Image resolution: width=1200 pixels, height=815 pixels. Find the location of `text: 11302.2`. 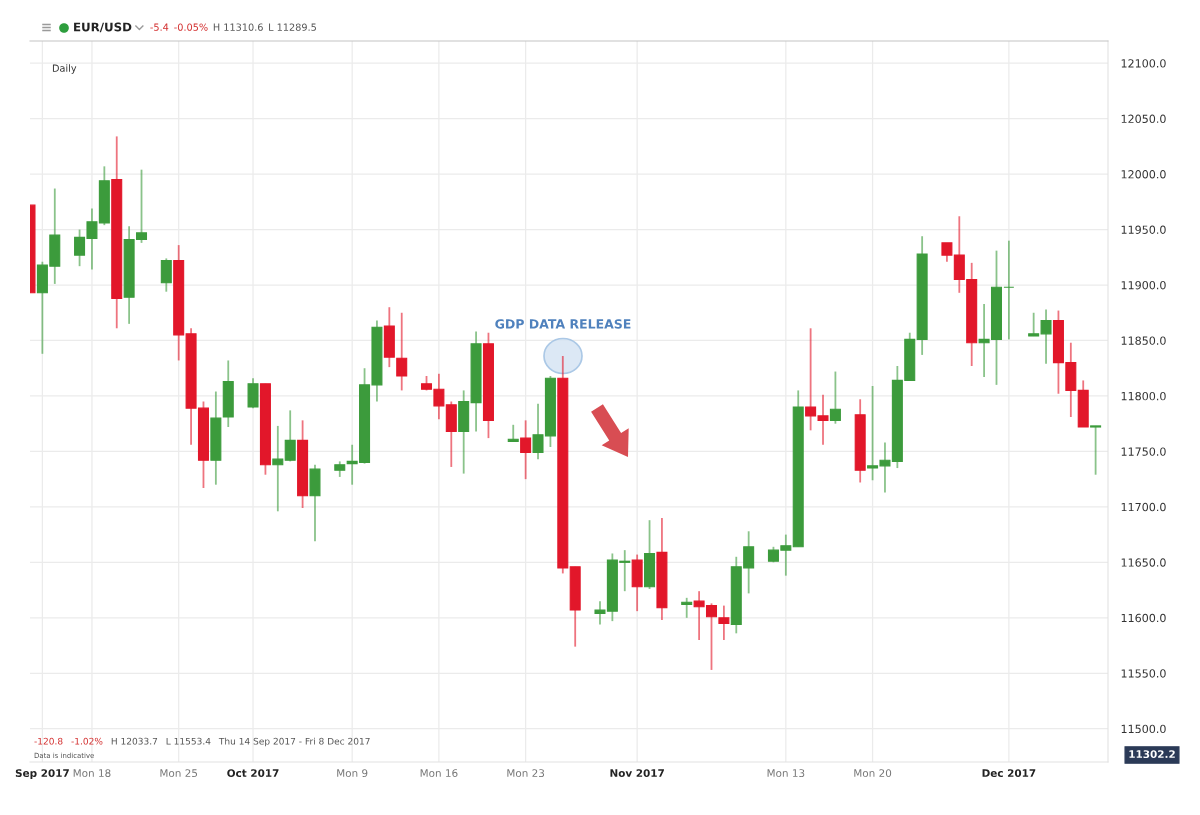

text: 11302.2 is located at coordinates (1152, 754).